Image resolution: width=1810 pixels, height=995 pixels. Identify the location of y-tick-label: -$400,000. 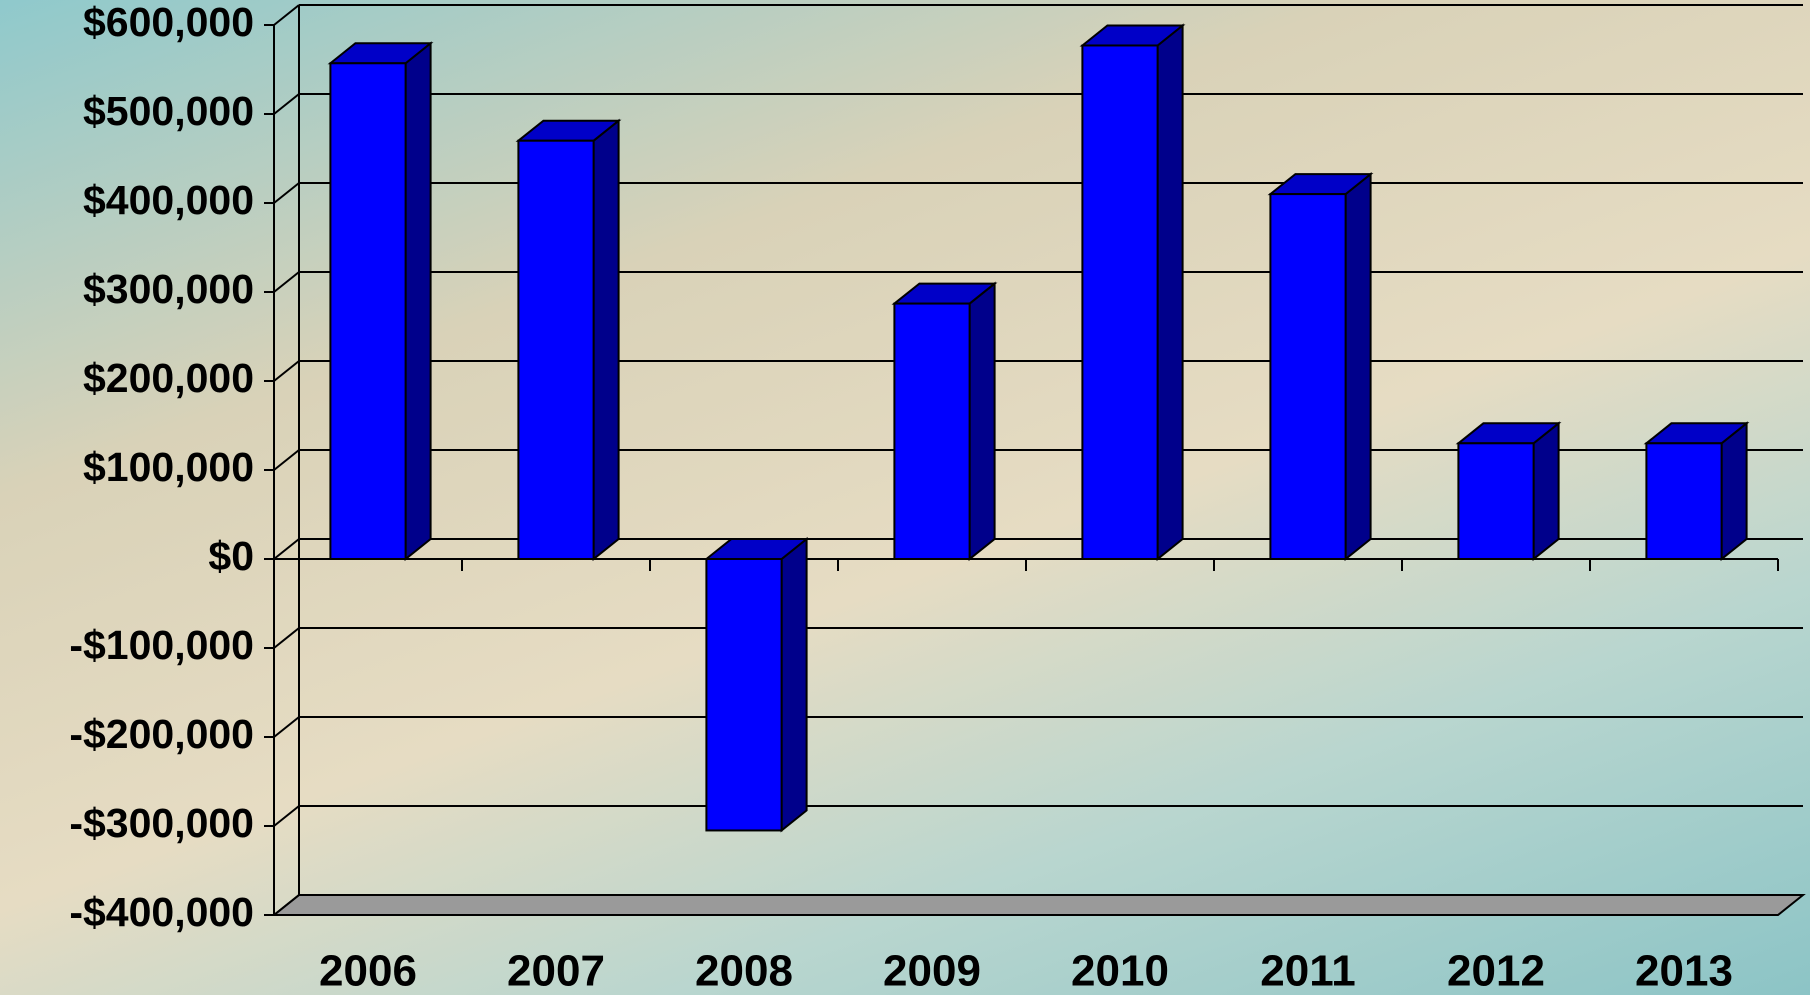
(161, 912).